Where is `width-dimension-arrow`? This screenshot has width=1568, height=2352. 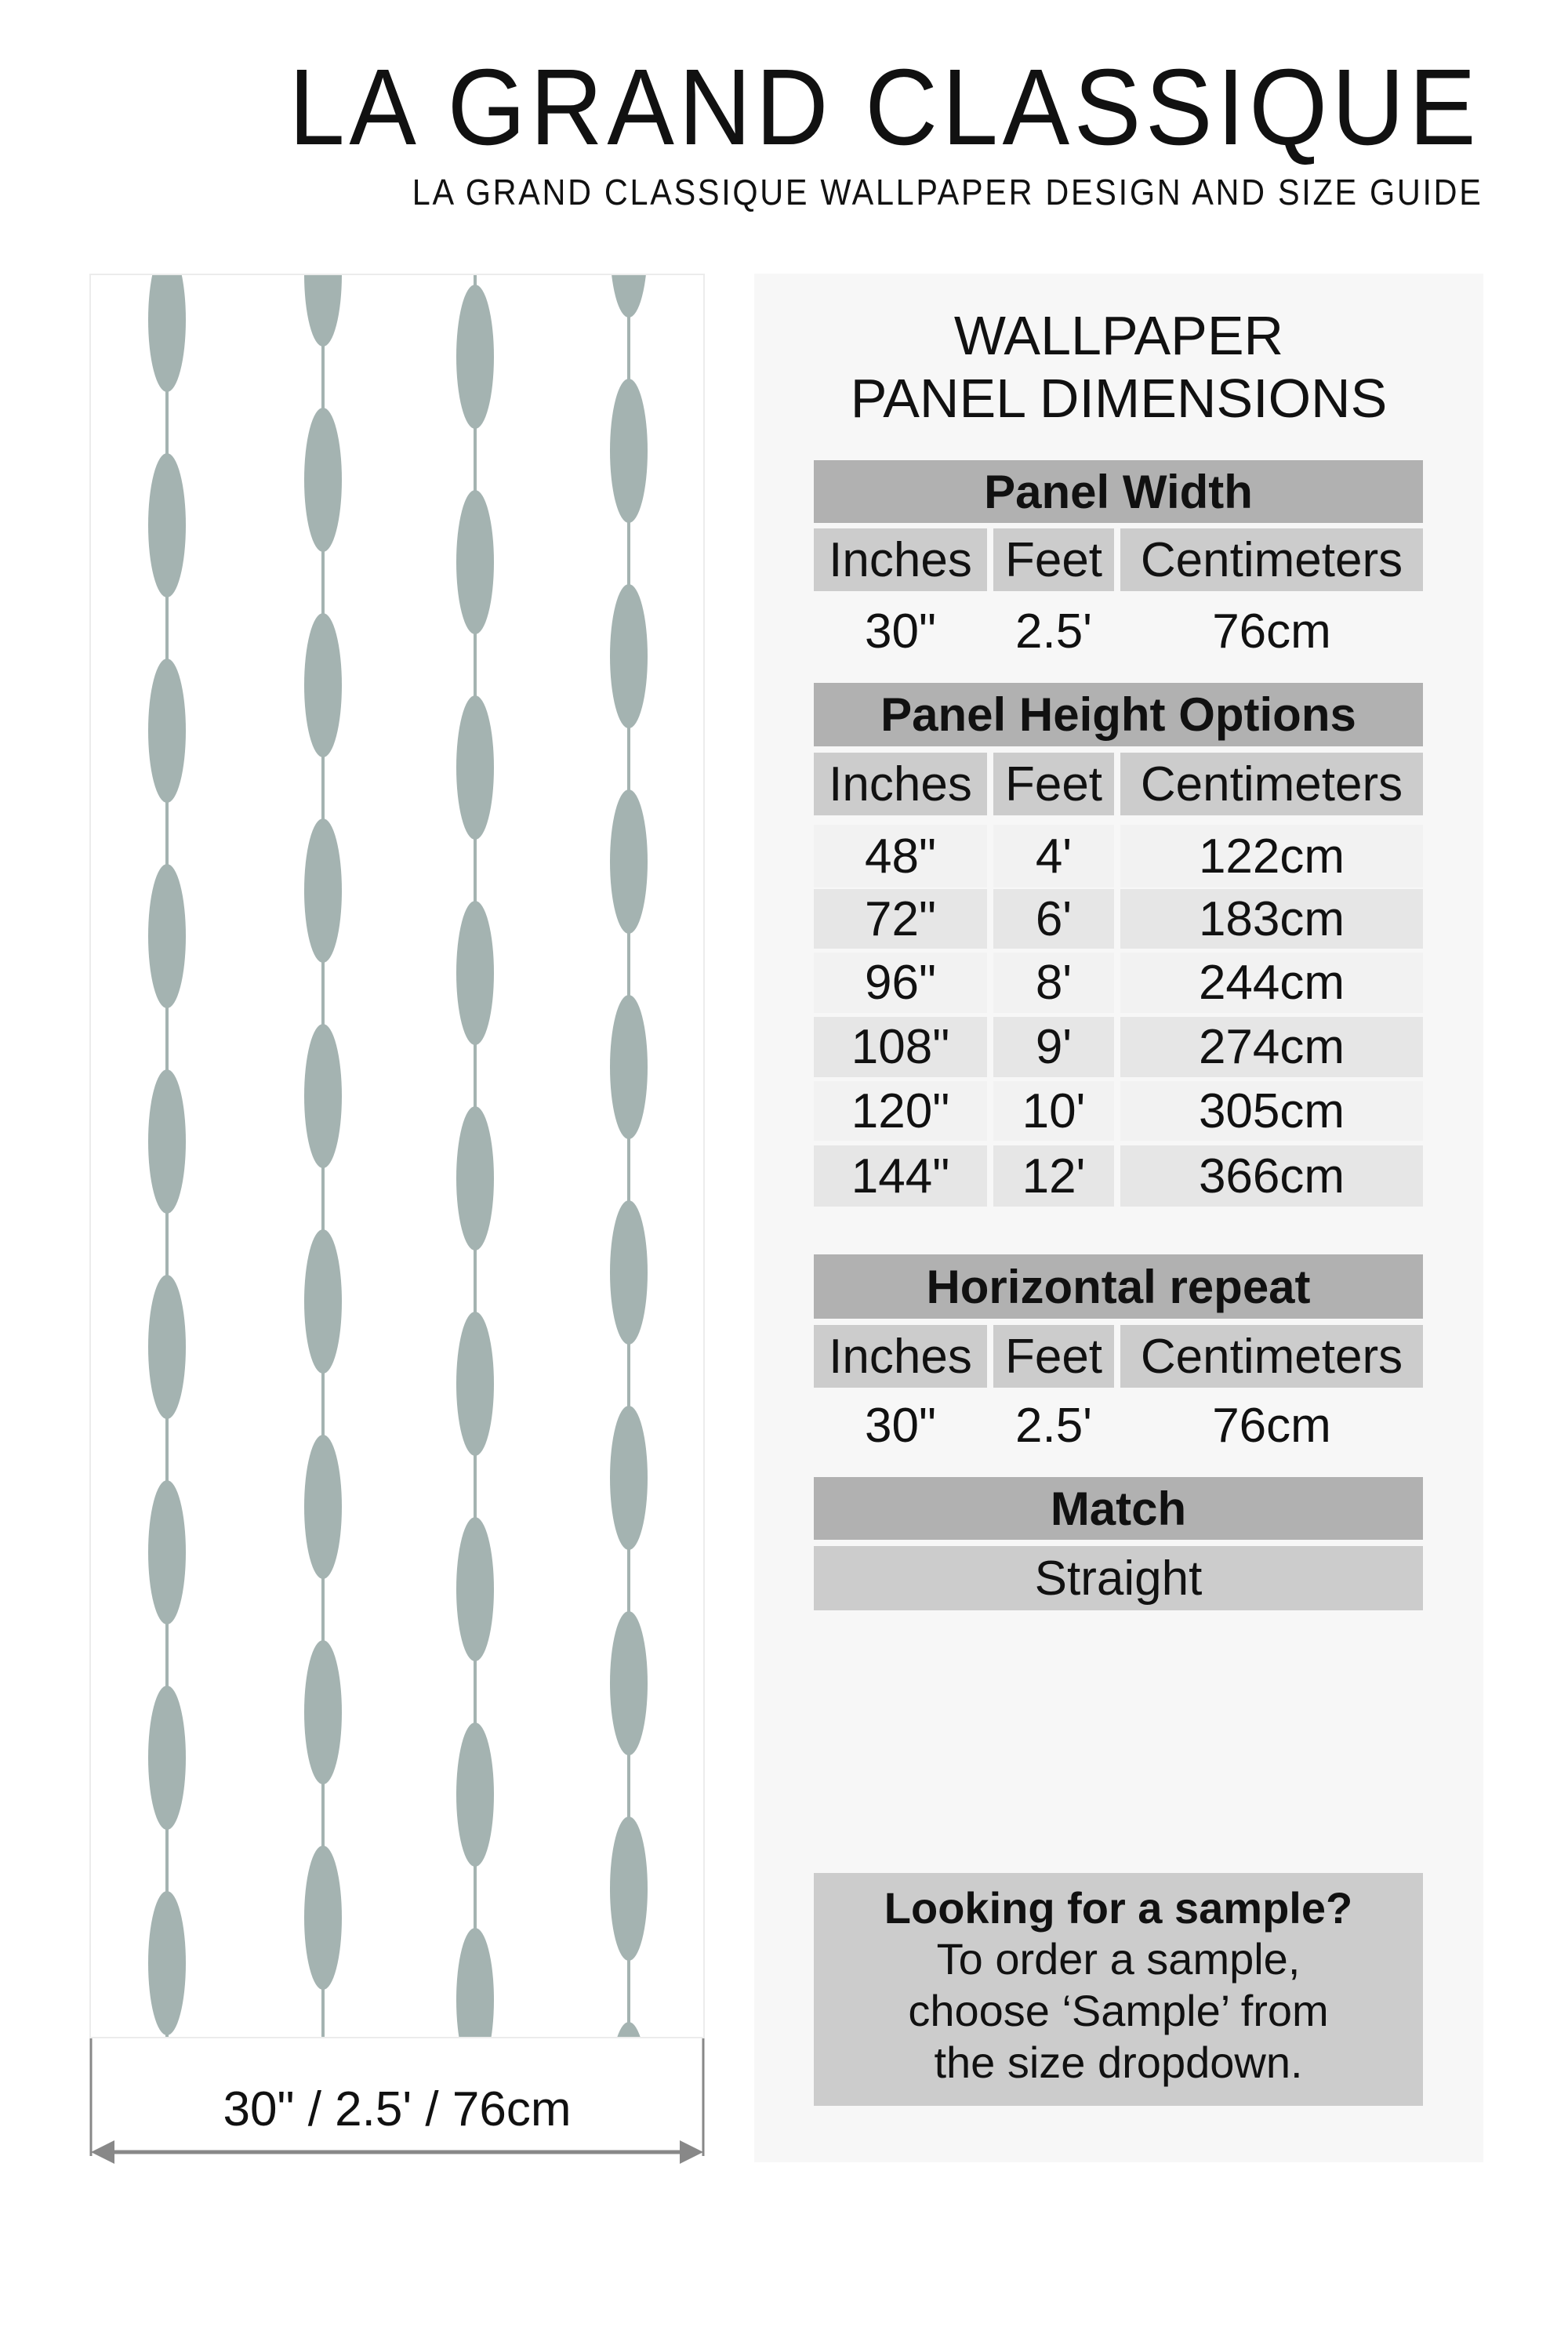 width-dimension-arrow is located at coordinates (397, 2101).